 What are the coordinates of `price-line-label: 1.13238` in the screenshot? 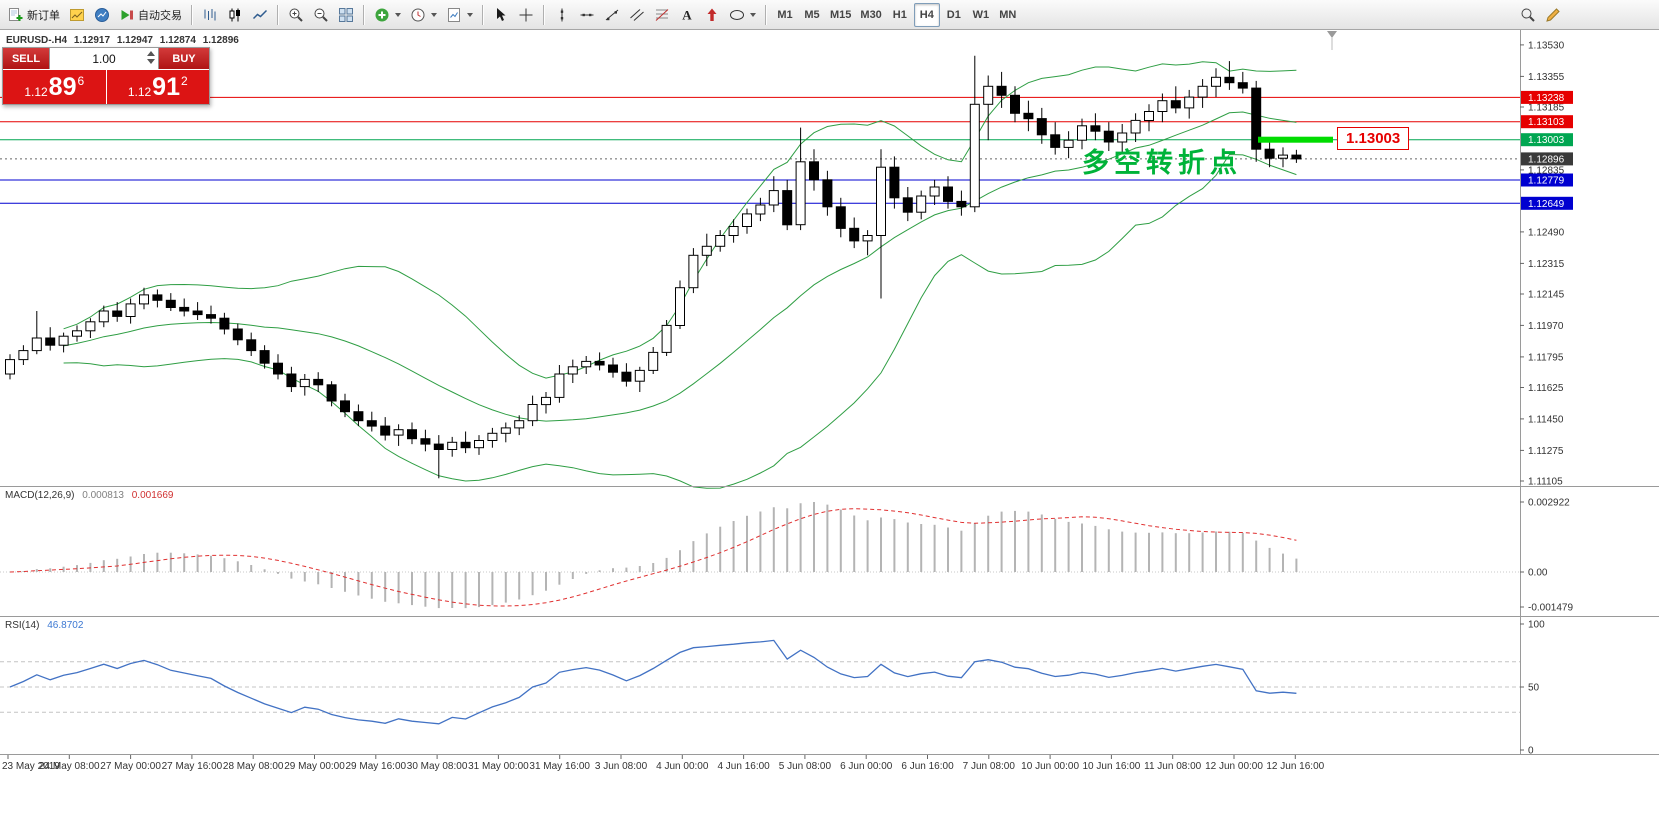 It's located at (1546, 98).